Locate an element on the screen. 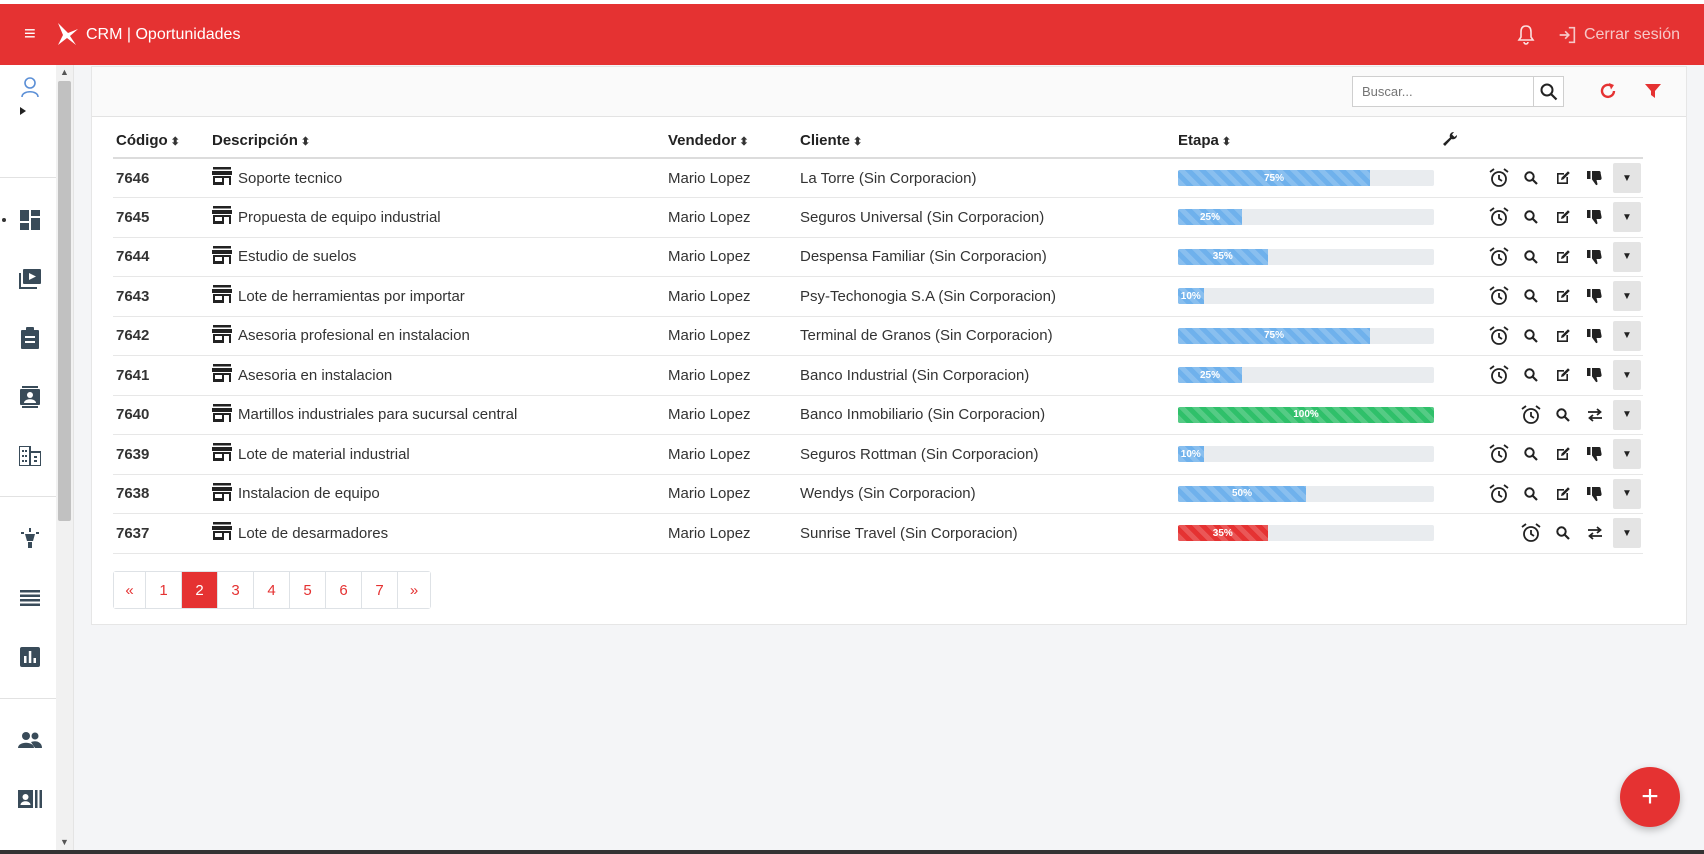  sidebar-scrollbar: ▲ ▼ is located at coordinates (64, 457).